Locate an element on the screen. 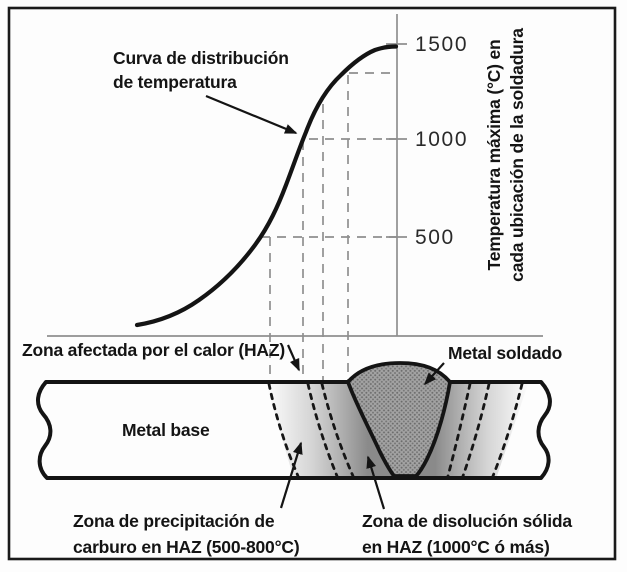 Image resolution: width=627 pixels, height=572 pixels. base-metal-label: Metal base is located at coordinates (166, 430).